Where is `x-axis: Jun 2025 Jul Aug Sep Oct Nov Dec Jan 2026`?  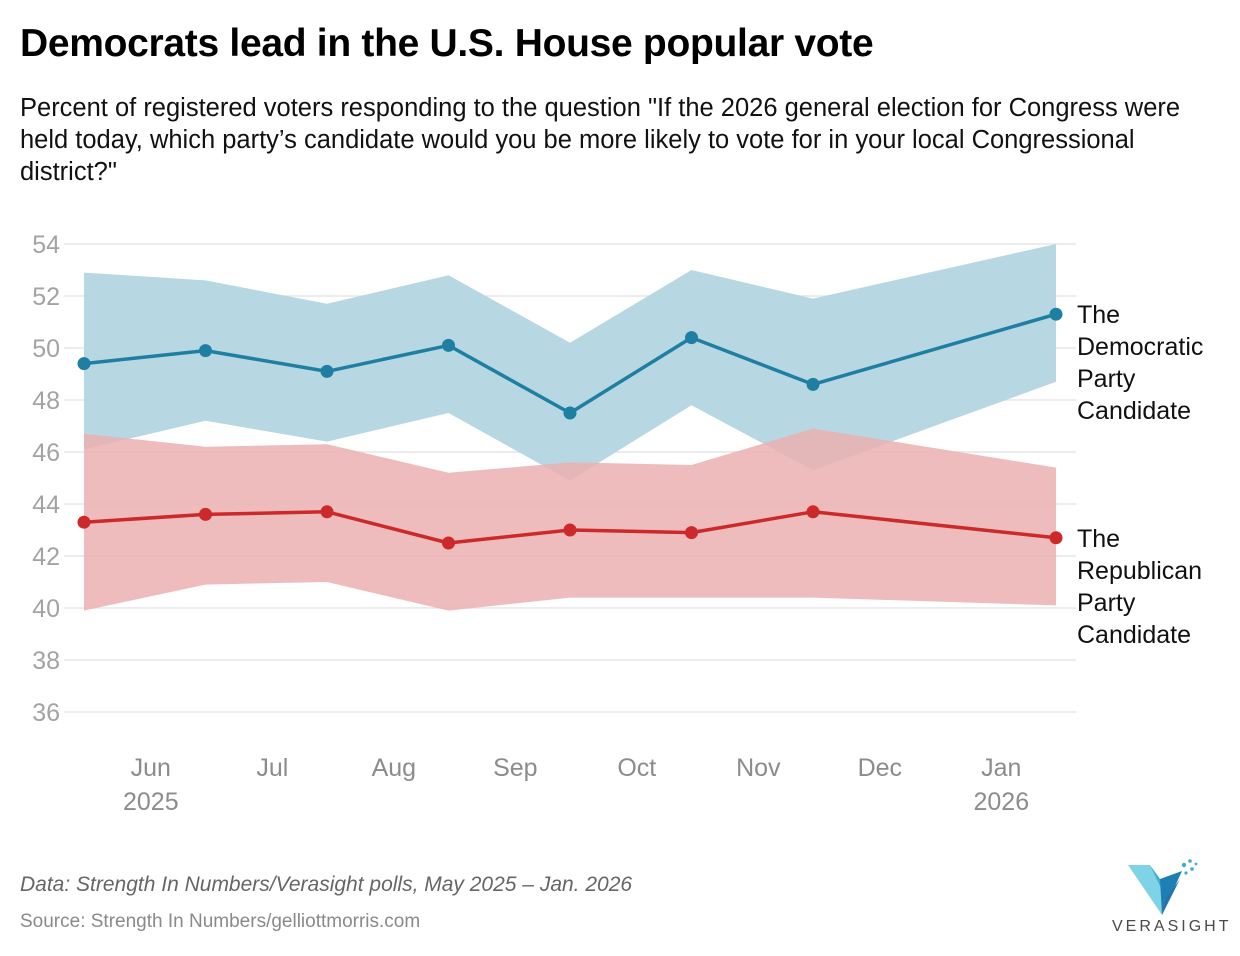 x-axis: Jun 2025 Jul Aug Sep Oct Nov Dec Jan 2026 is located at coordinates (576, 785).